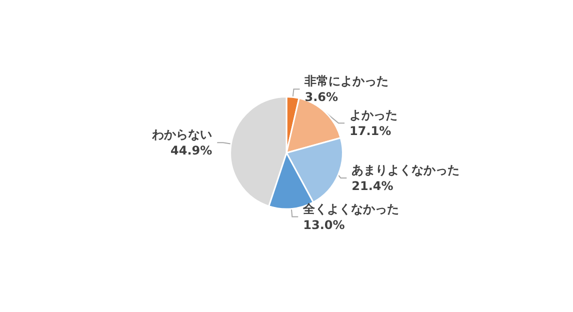 This screenshot has height=312, width=573. Describe the element at coordinates (351, 209) in the screenshot. I see `slice-label: 全くよくなかった` at that location.